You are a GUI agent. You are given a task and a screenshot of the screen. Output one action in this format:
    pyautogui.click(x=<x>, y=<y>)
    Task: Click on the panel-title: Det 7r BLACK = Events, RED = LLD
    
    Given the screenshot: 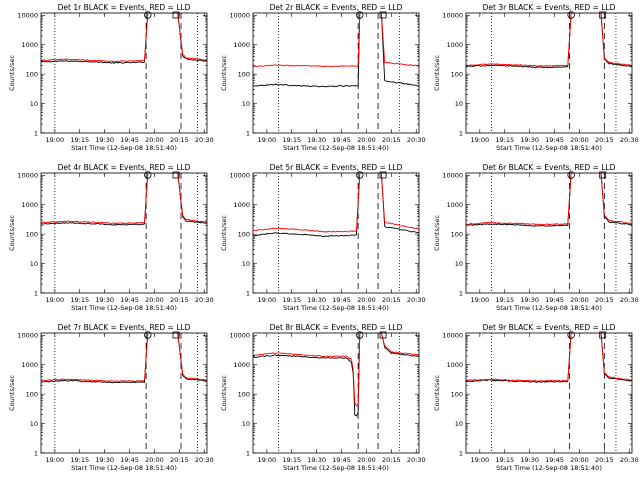 What is the action you would take?
    pyautogui.click(x=124, y=327)
    